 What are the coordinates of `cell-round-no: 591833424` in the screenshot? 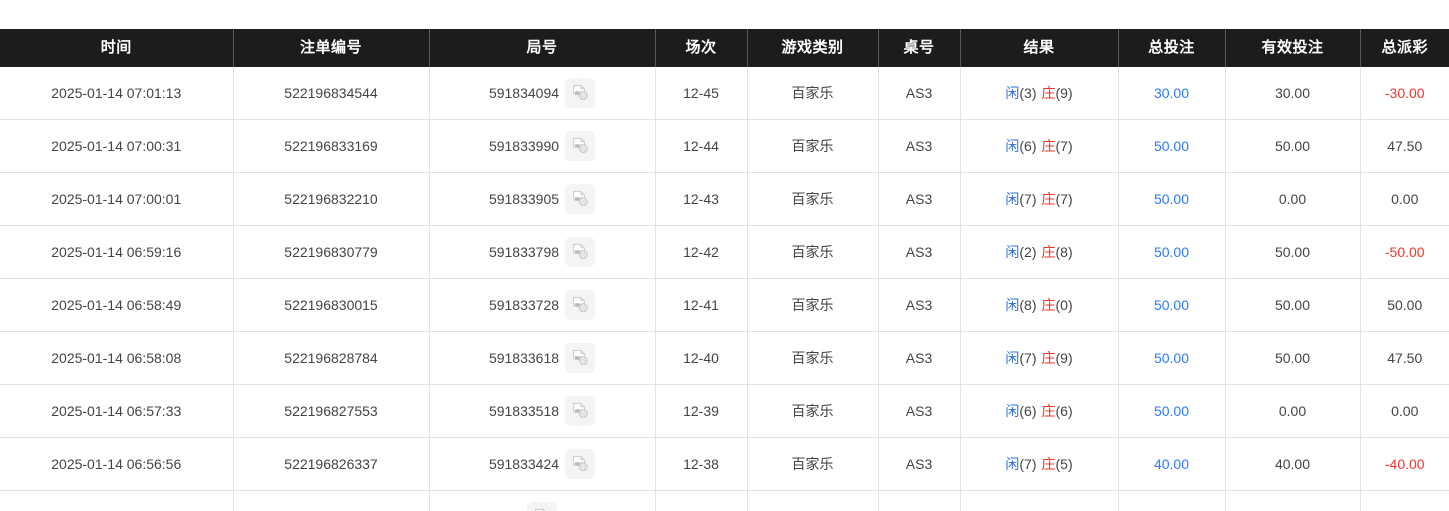 It's located at (542, 464).